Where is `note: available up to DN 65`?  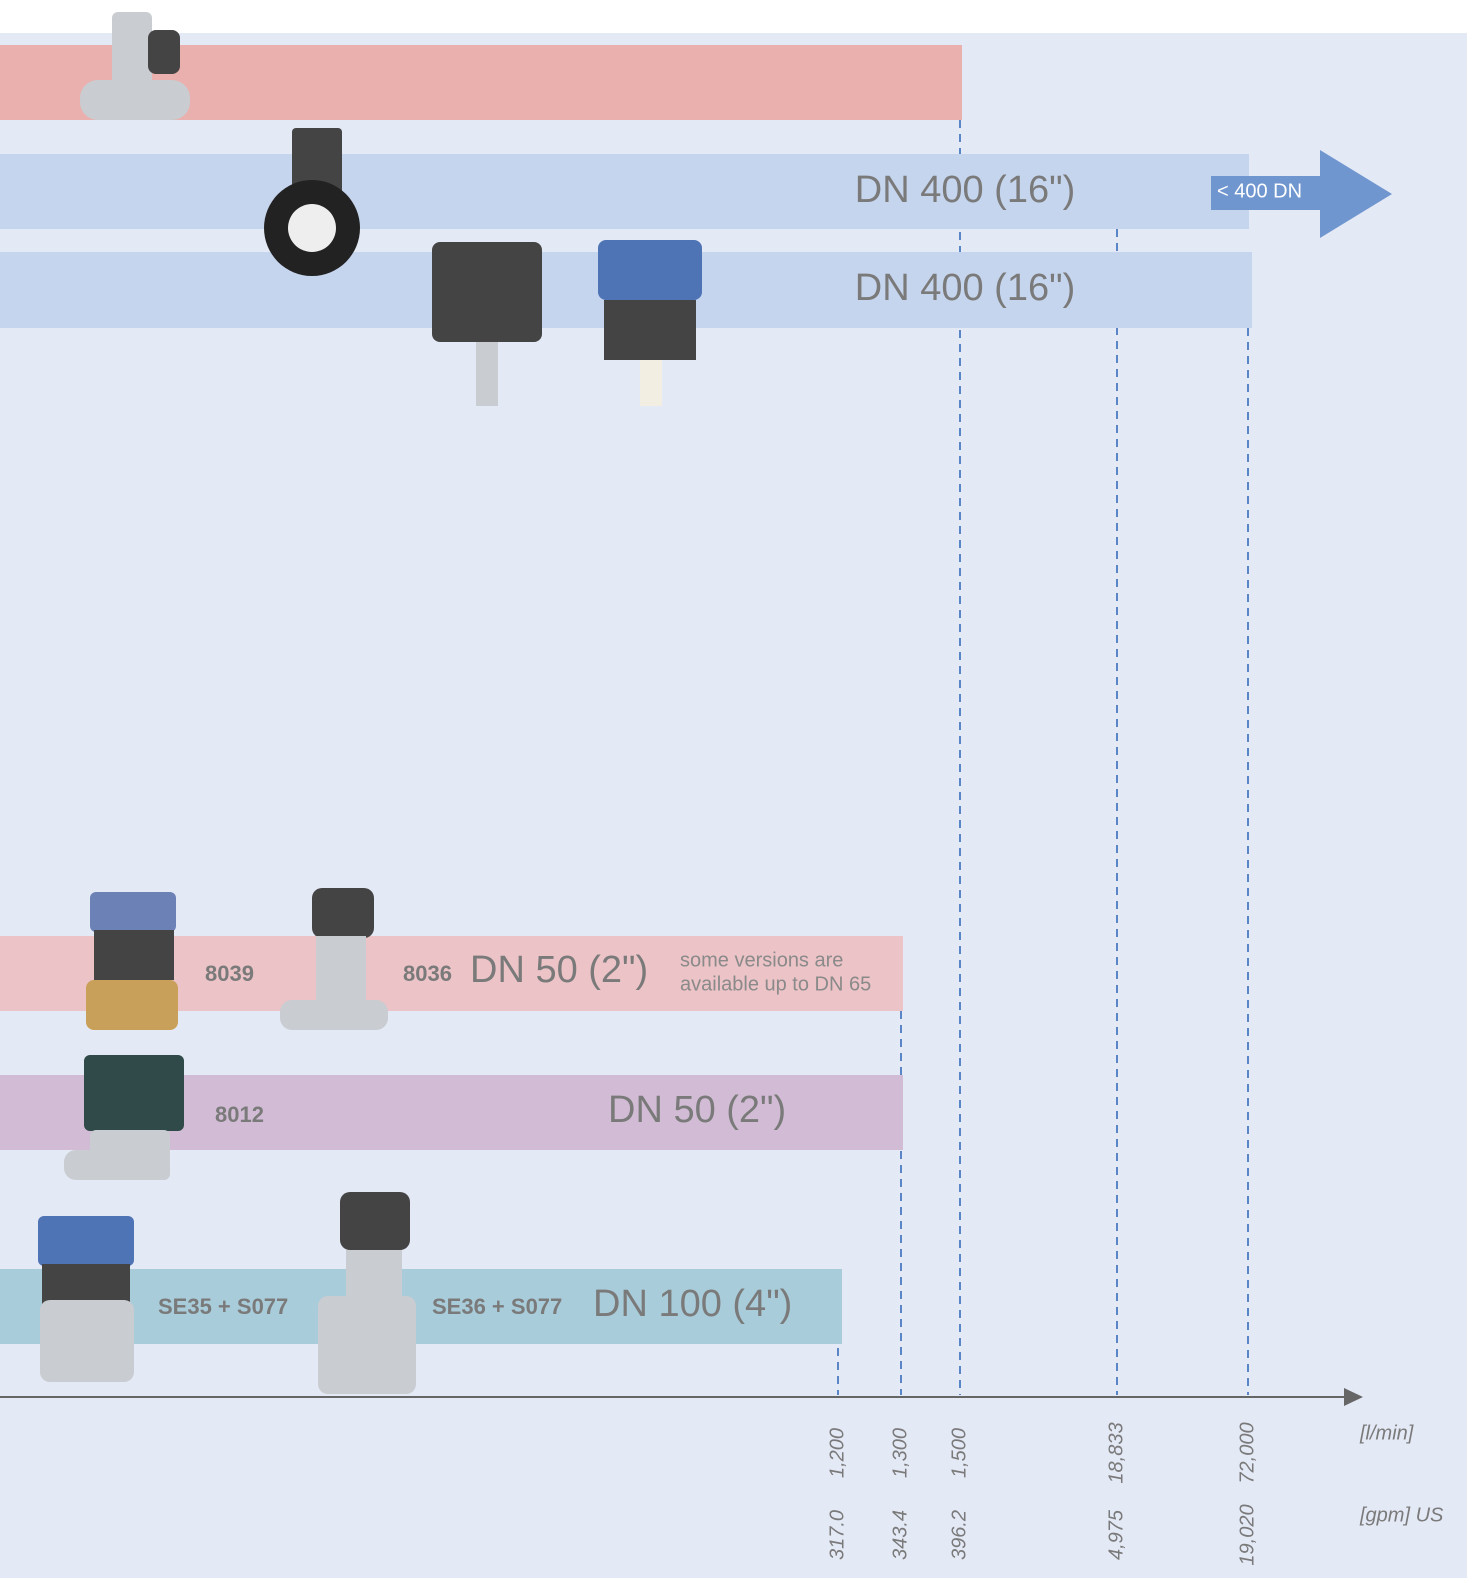 note: available up to DN 65 is located at coordinates (775, 984).